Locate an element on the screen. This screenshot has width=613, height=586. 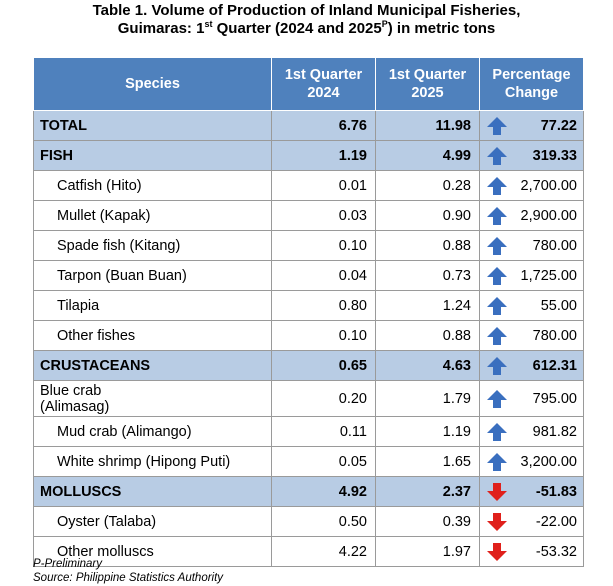
title-preliminary-superscript: P is located at coordinates (384, 24).